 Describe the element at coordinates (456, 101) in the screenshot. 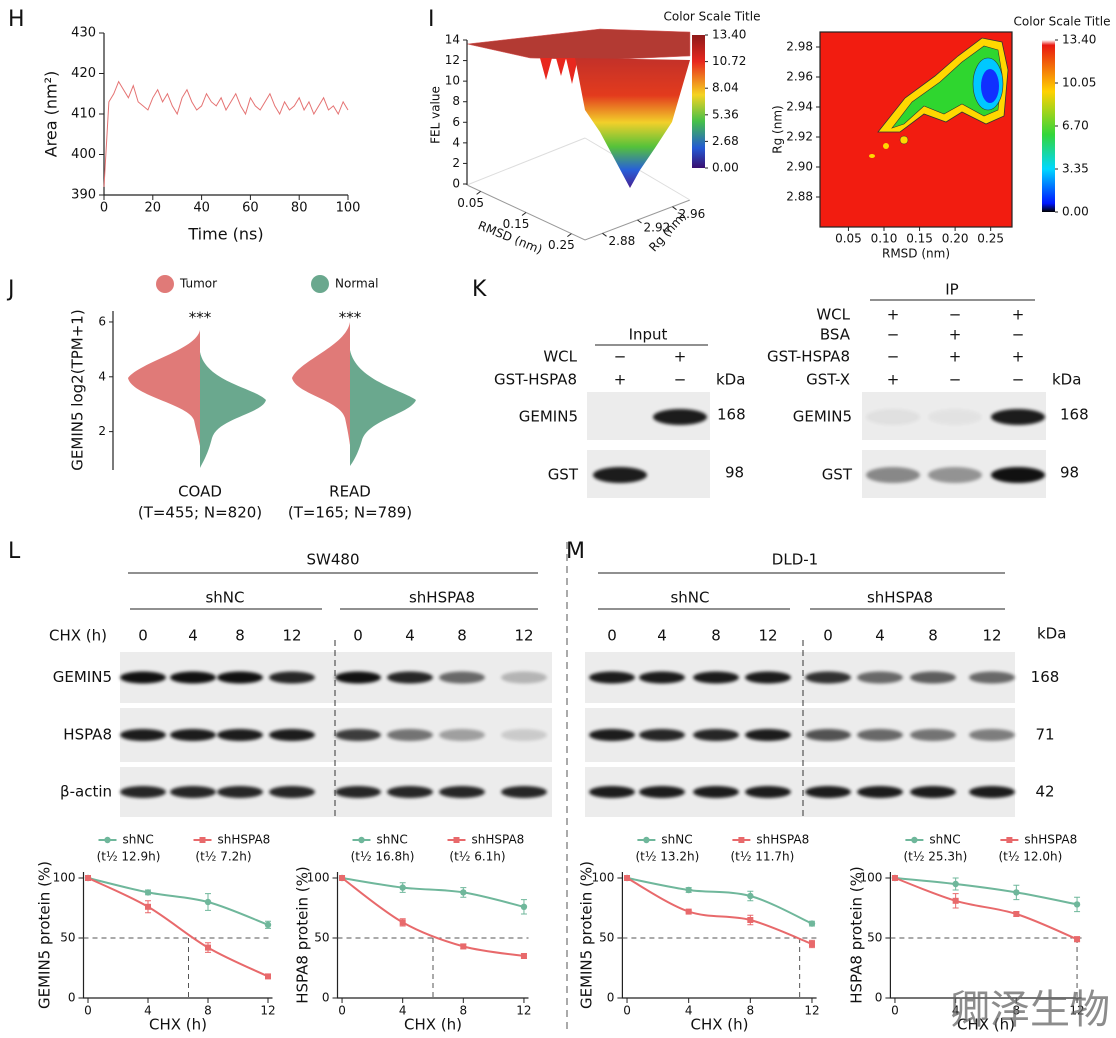

I see `z-tick-label: 8` at that location.